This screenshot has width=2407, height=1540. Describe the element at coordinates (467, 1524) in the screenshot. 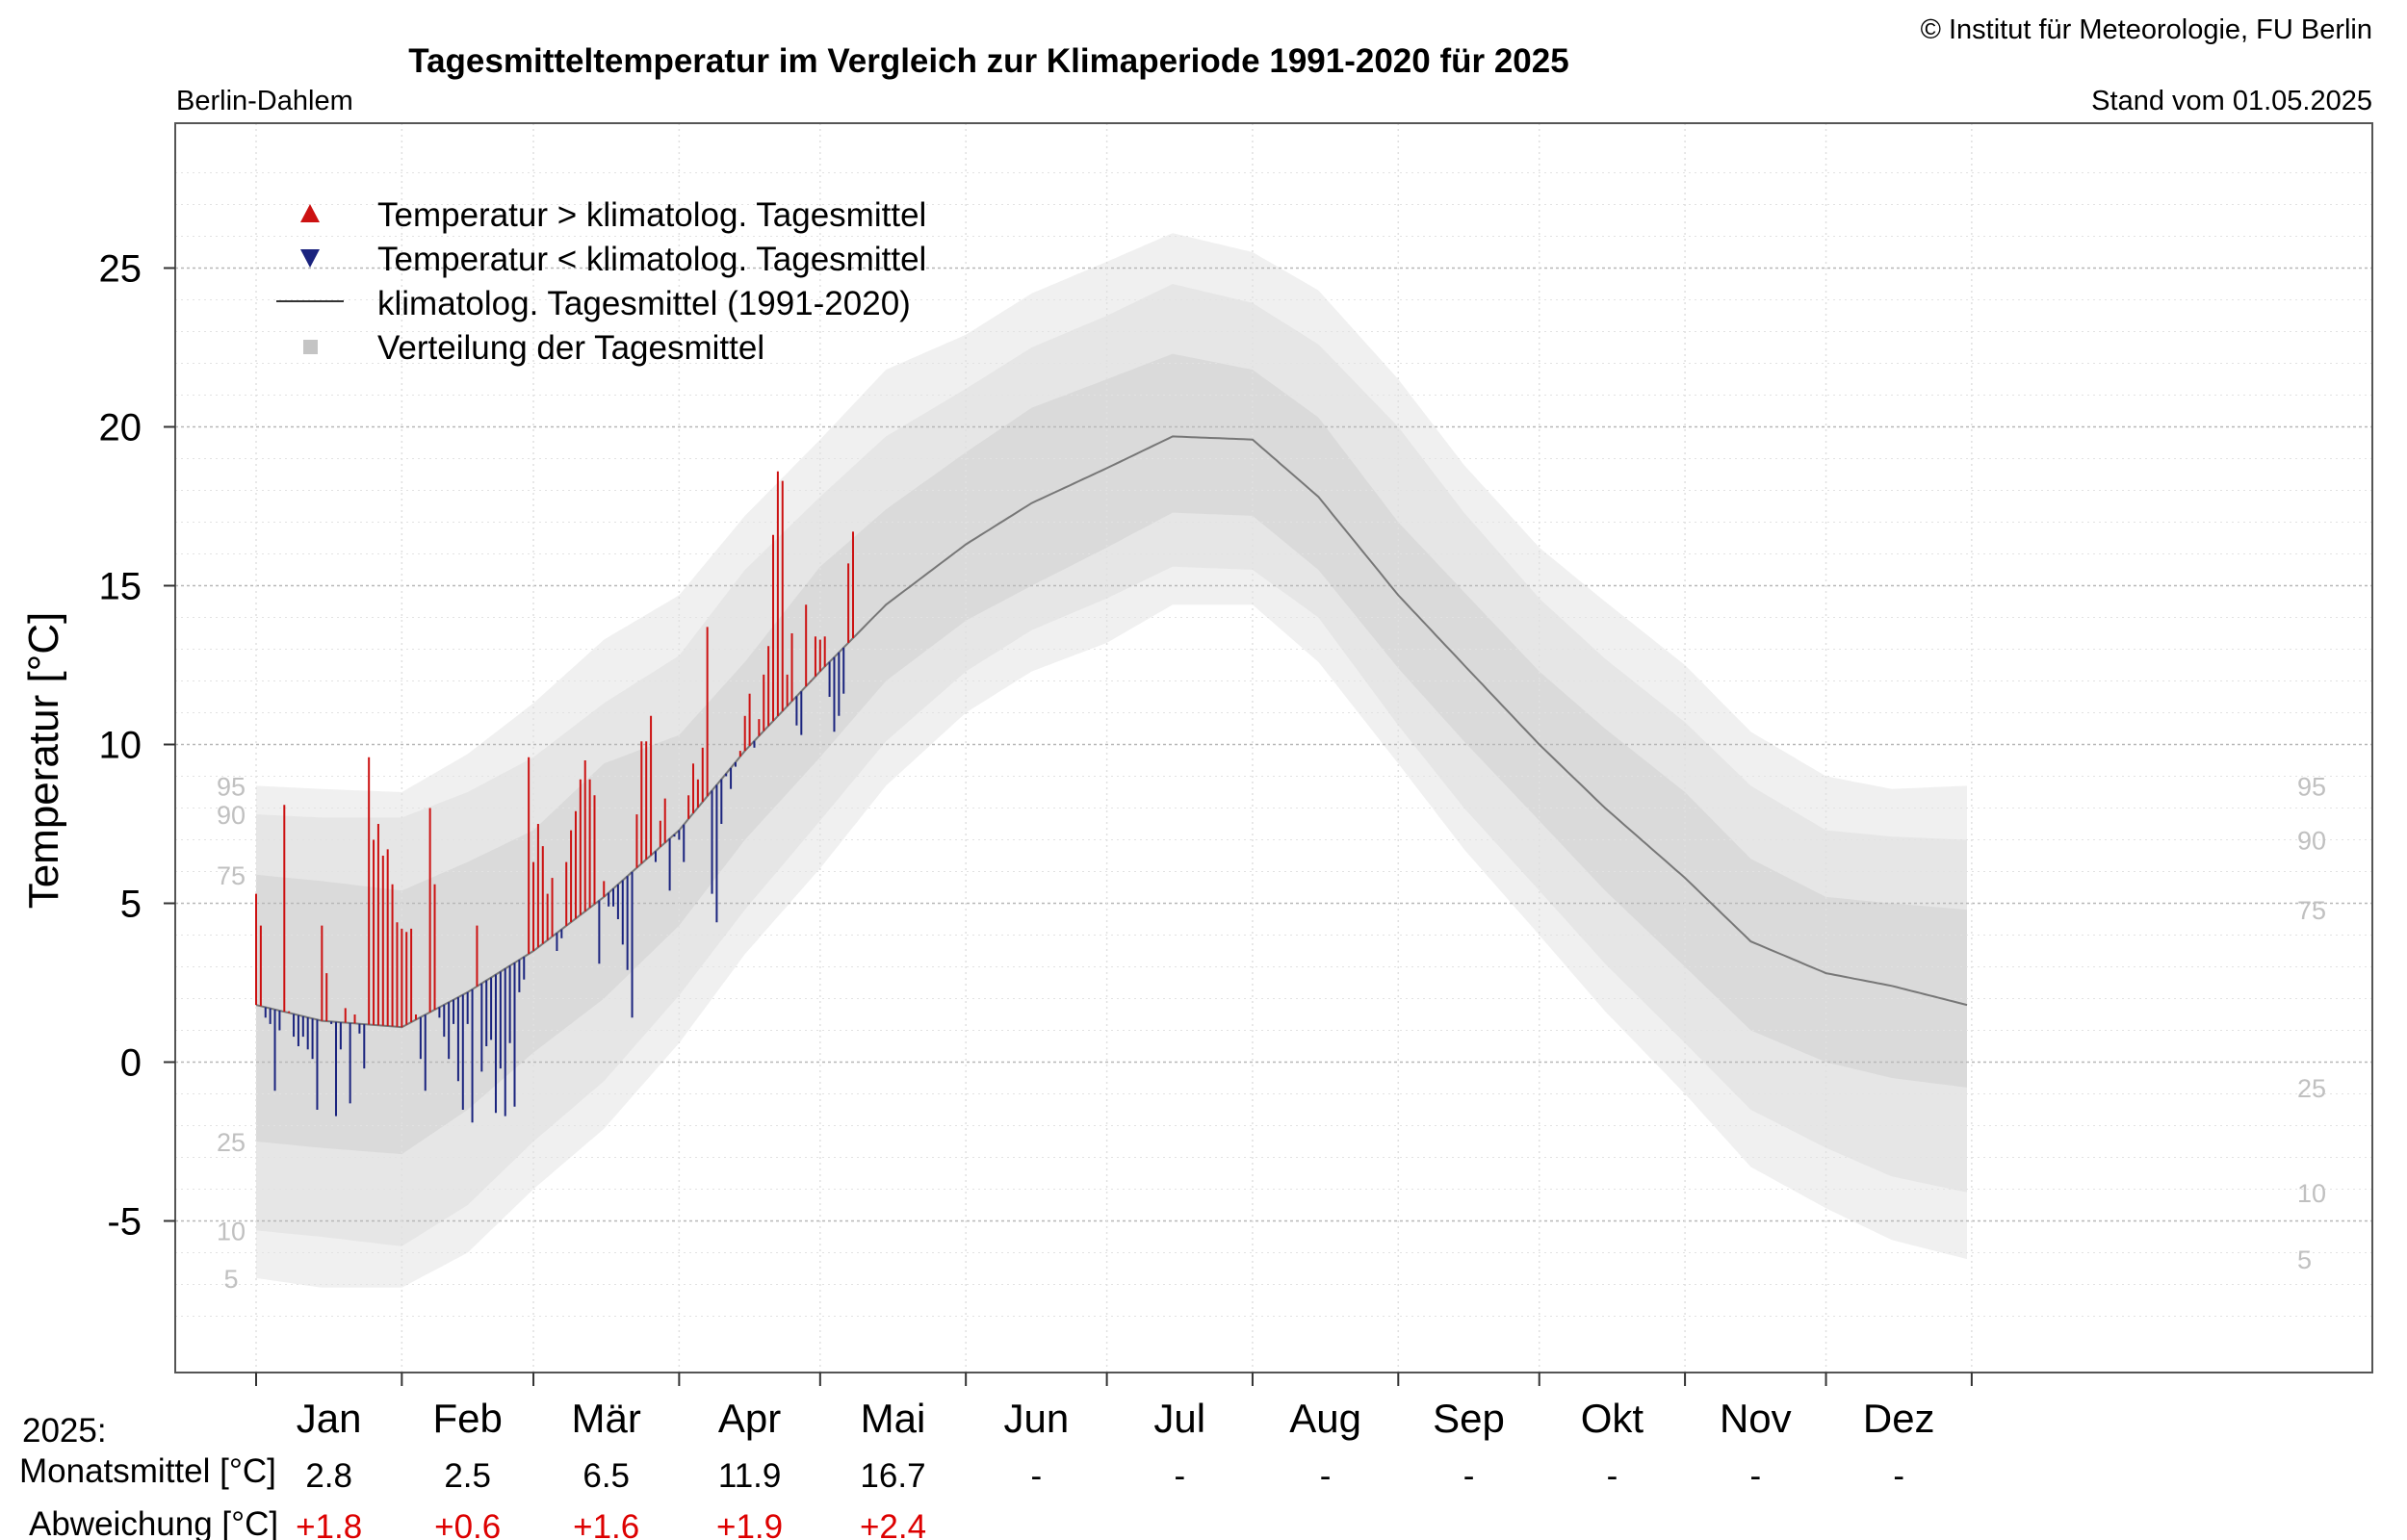

I see `monthly-deviation-value: +0.6` at that location.